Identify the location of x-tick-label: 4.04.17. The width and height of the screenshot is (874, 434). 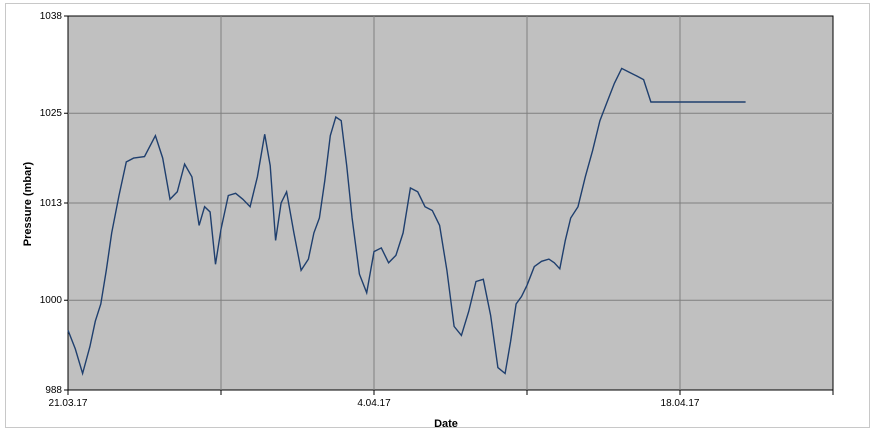
(374, 403).